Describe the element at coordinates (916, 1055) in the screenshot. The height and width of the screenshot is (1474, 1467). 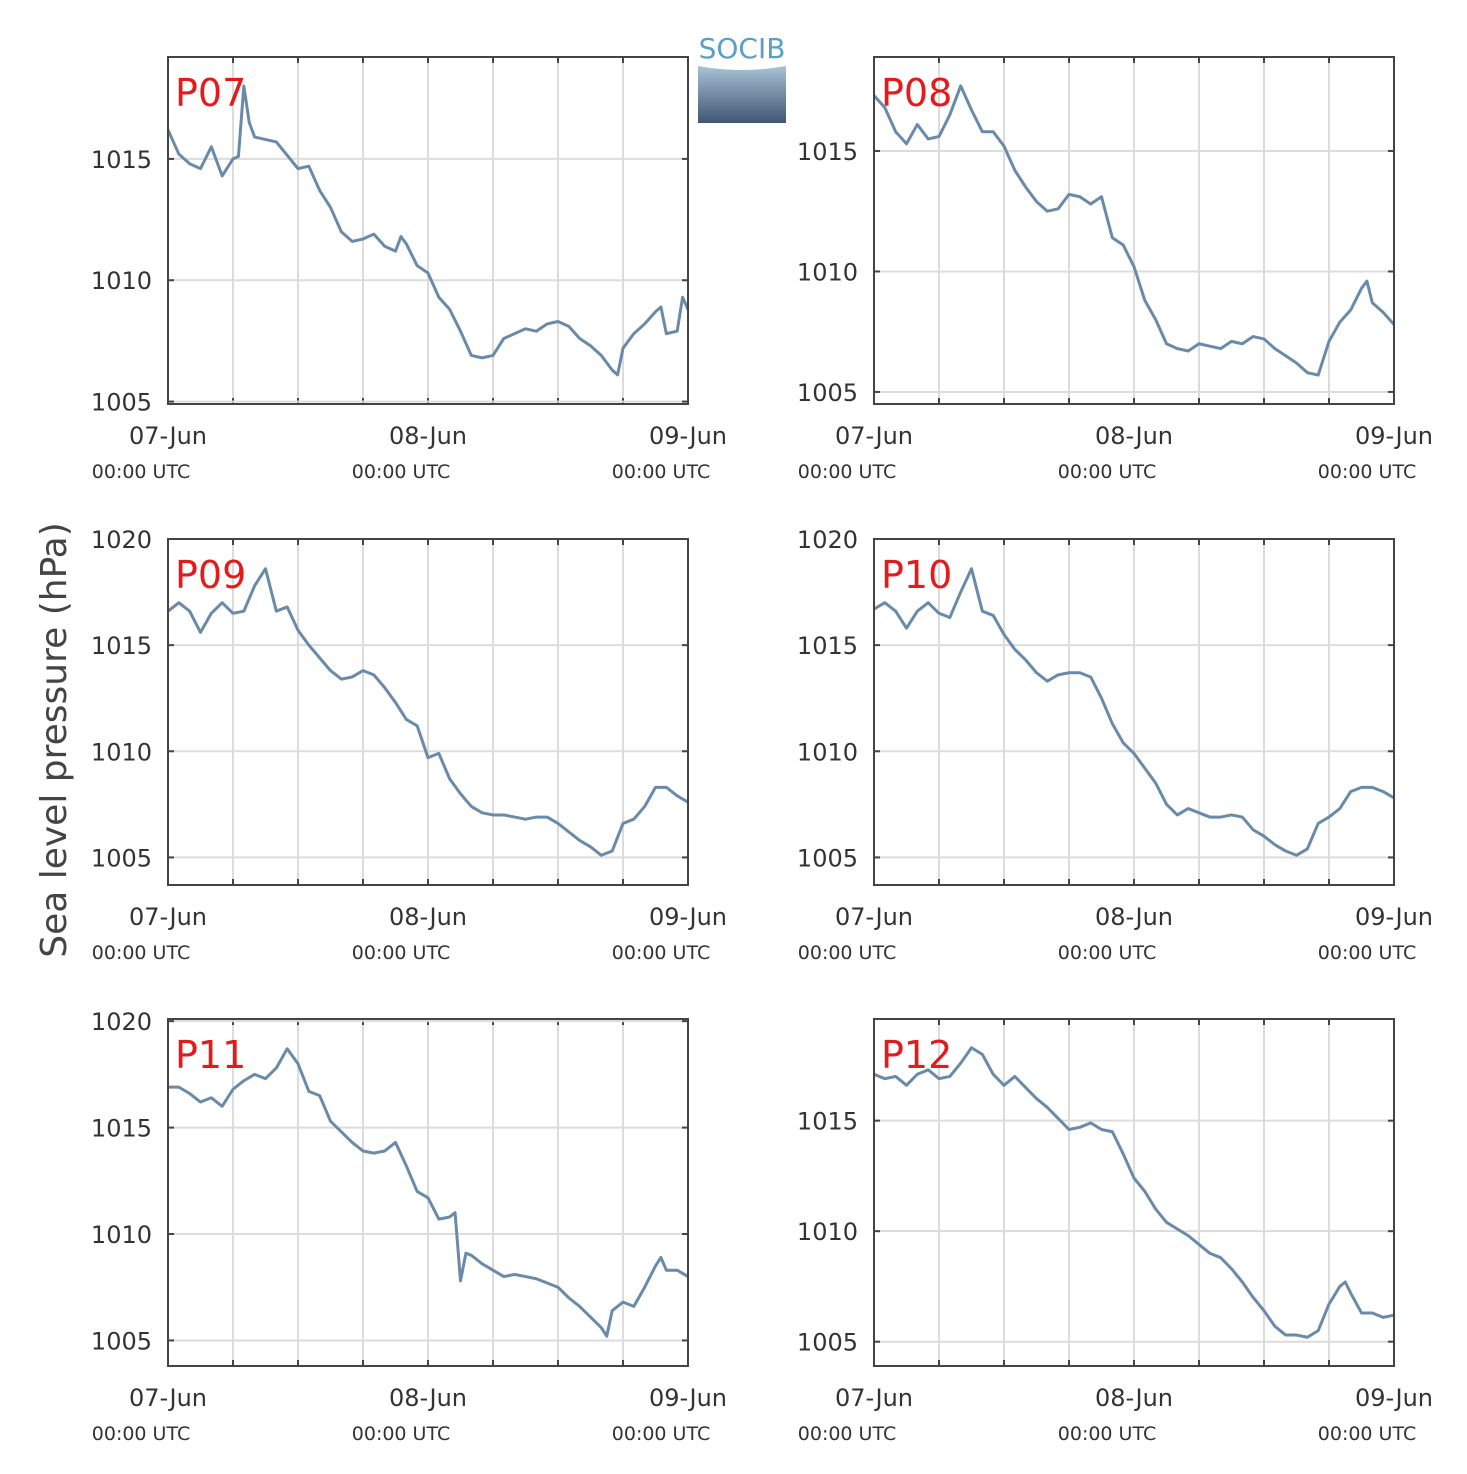
I see `panel-title: P12` at that location.